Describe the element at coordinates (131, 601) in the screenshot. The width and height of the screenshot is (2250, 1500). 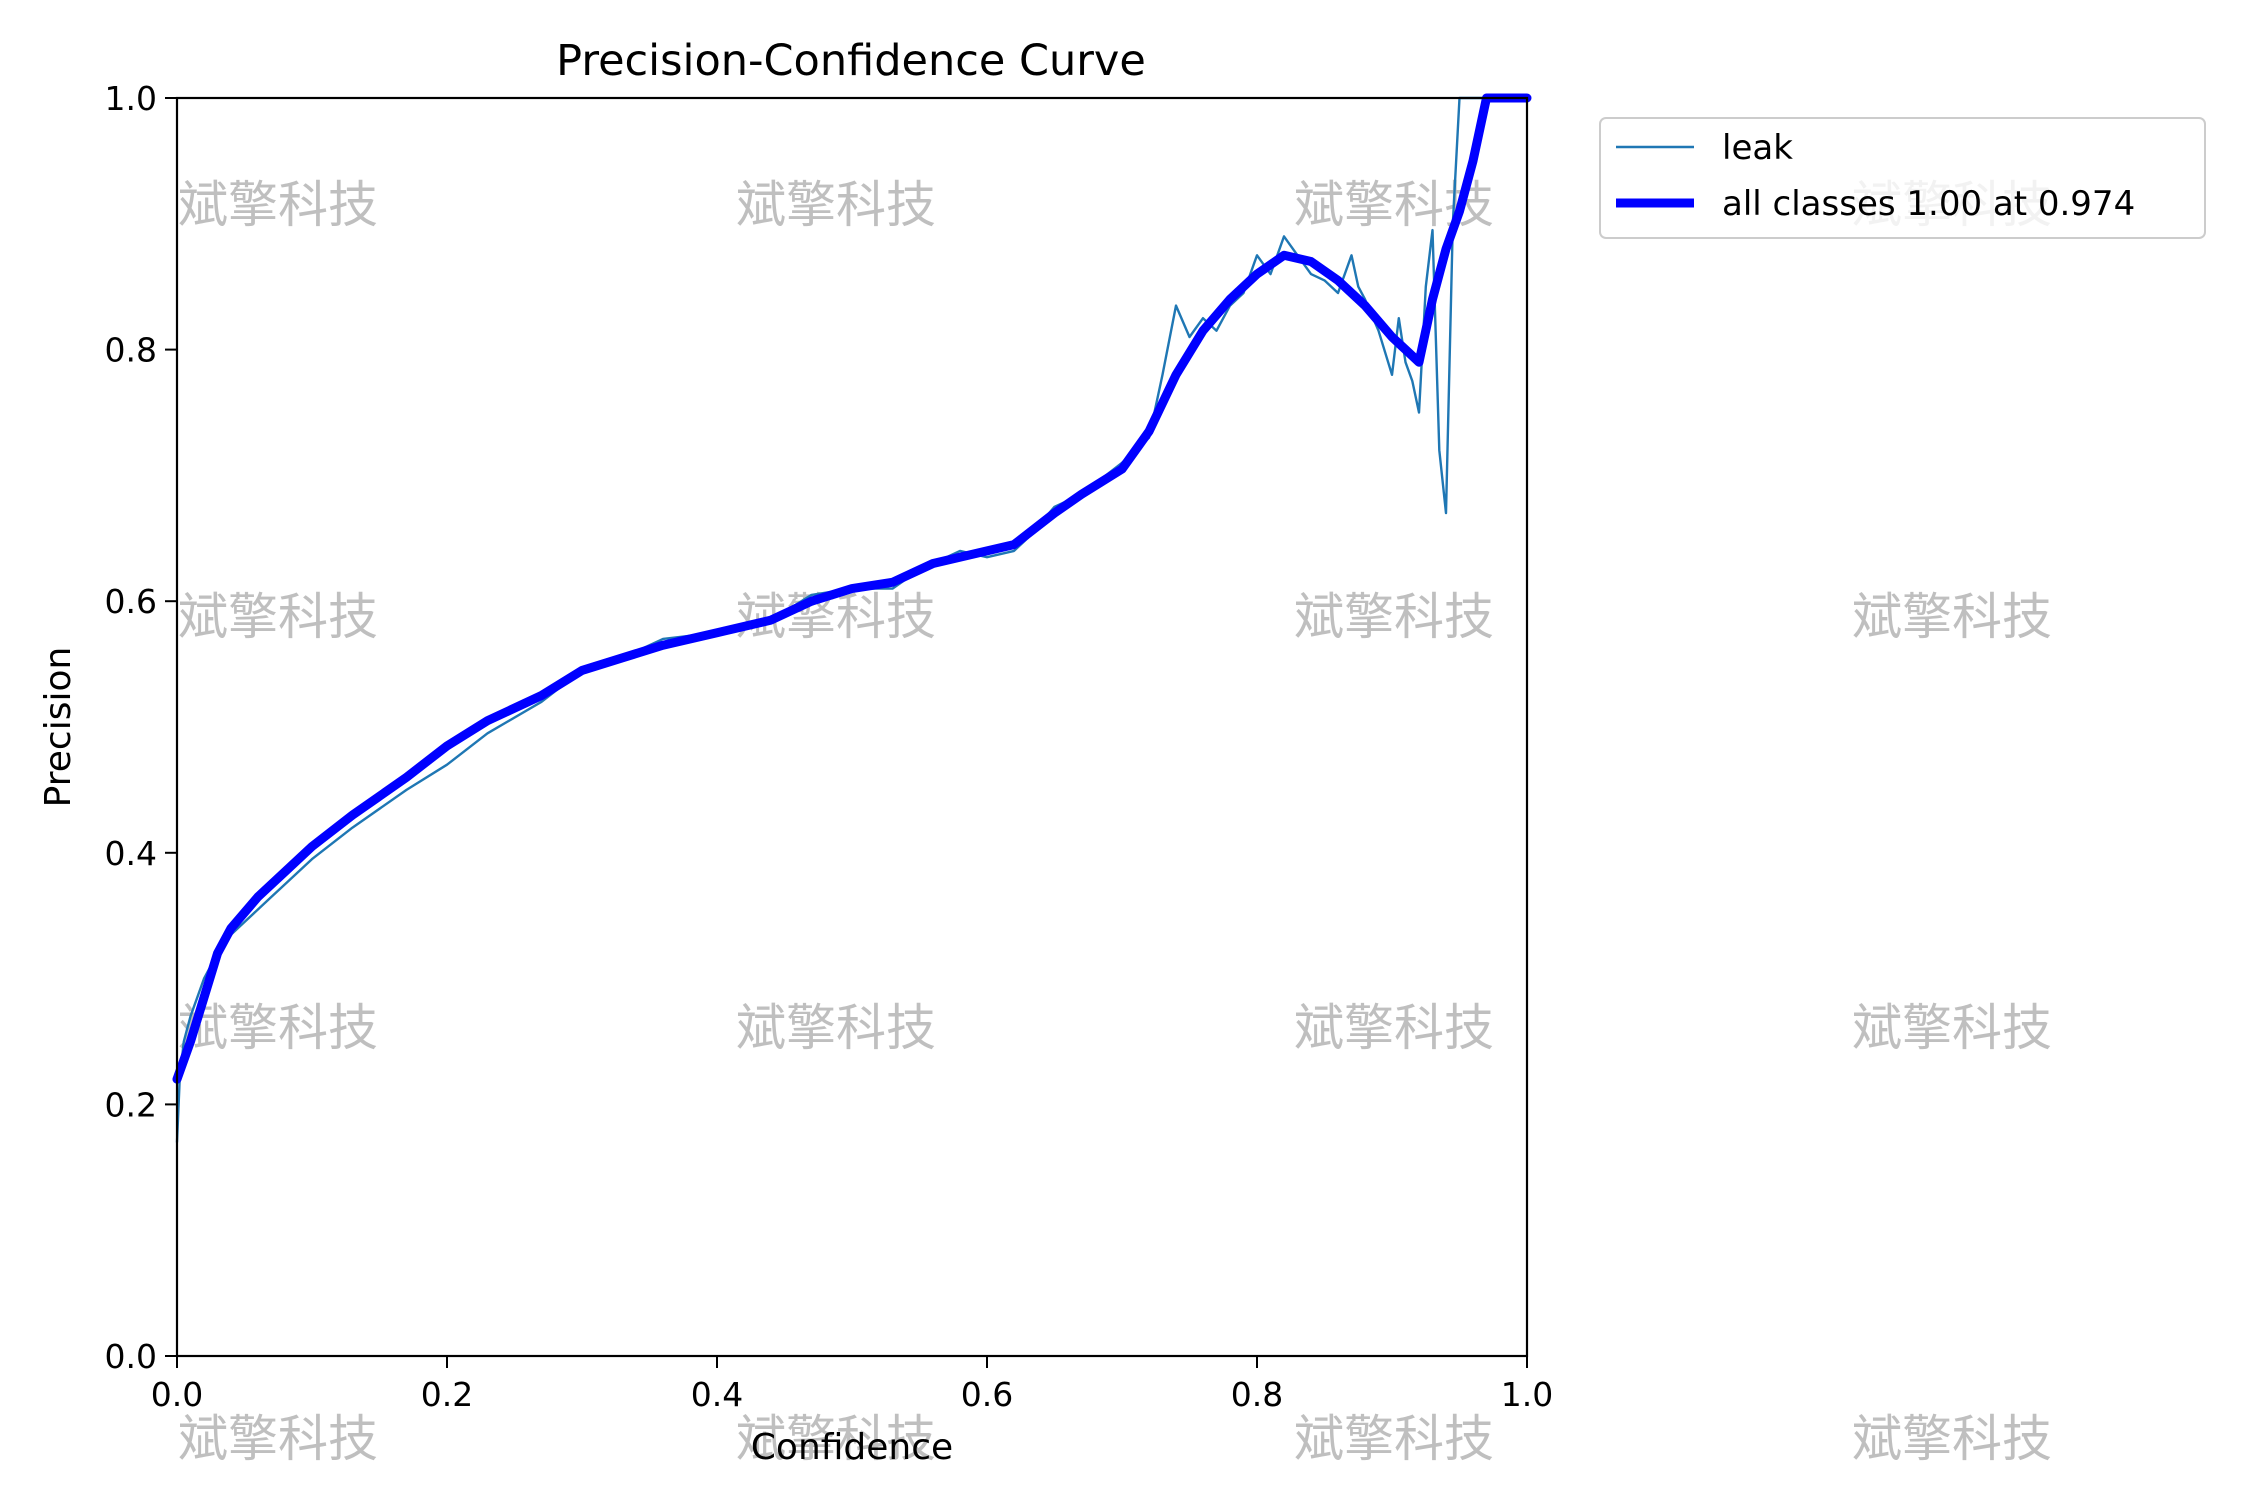
I see `y-tick-label: 0.6` at that location.